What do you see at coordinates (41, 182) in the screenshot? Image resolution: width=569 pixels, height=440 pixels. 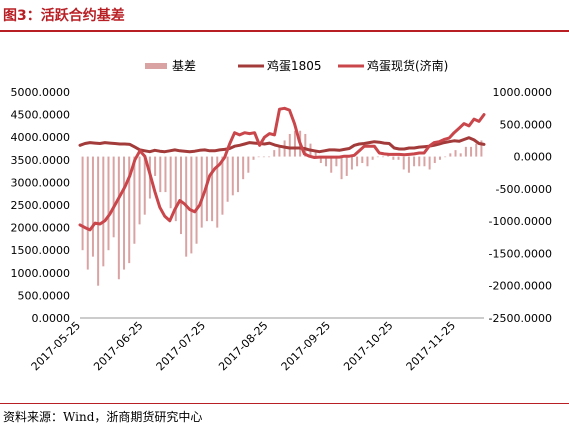 I see `left-axis-tick-label: 3000.0000` at bounding box center [41, 182].